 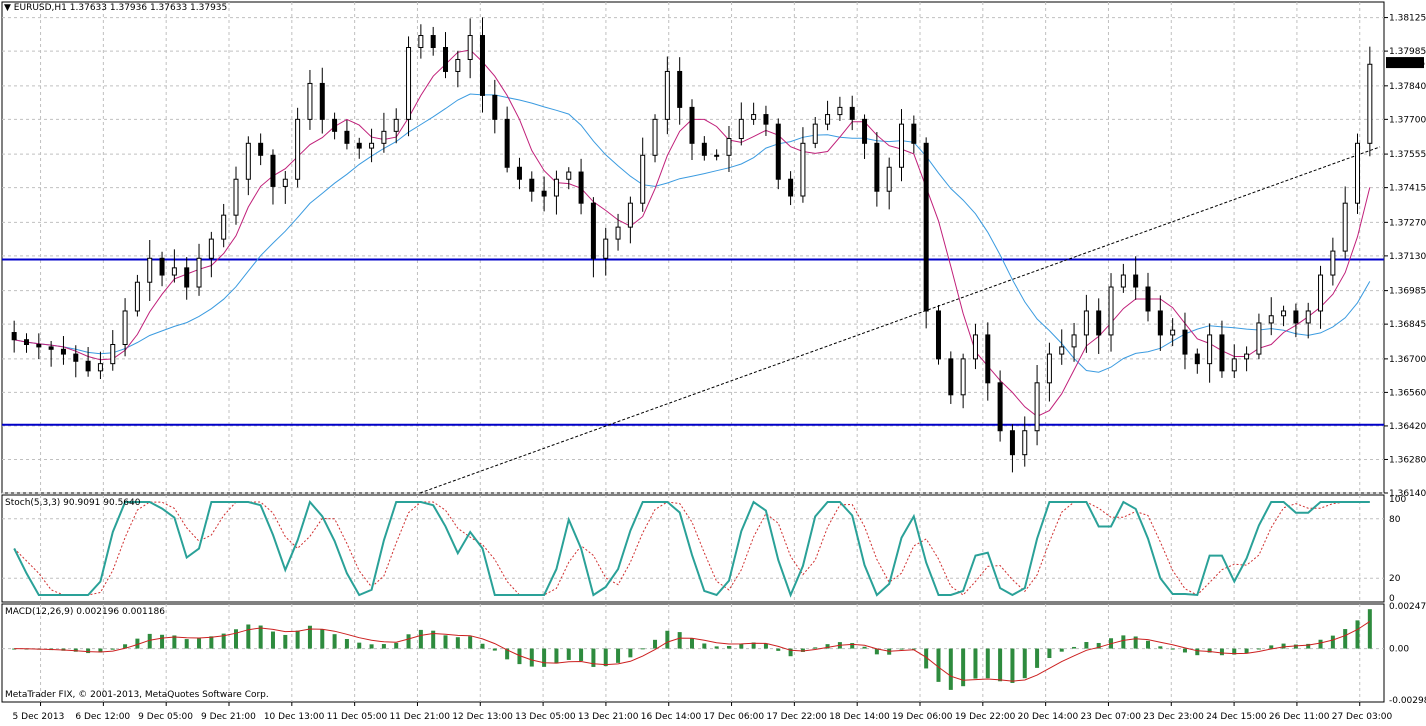 What do you see at coordinates (228, 717) in the screenshot?
I see `time-tick-label: 9 Dec 21:00` at bounding box center [228, 717].